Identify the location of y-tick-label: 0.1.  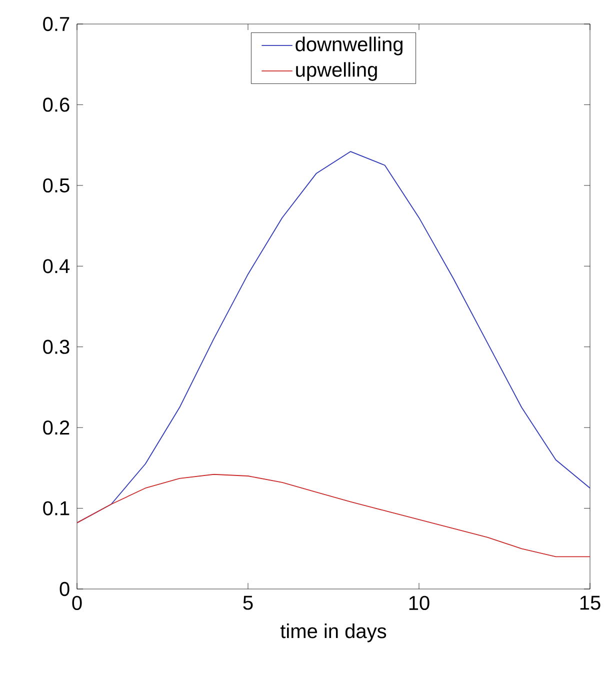
(56, 508).